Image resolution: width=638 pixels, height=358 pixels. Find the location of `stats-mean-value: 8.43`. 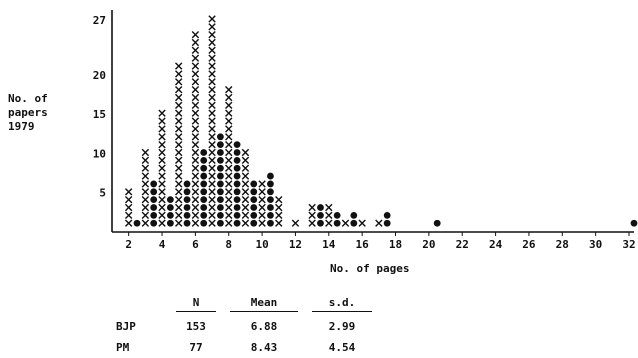

stats-mean-value: 8.43 is located at coordinates (264, 347).